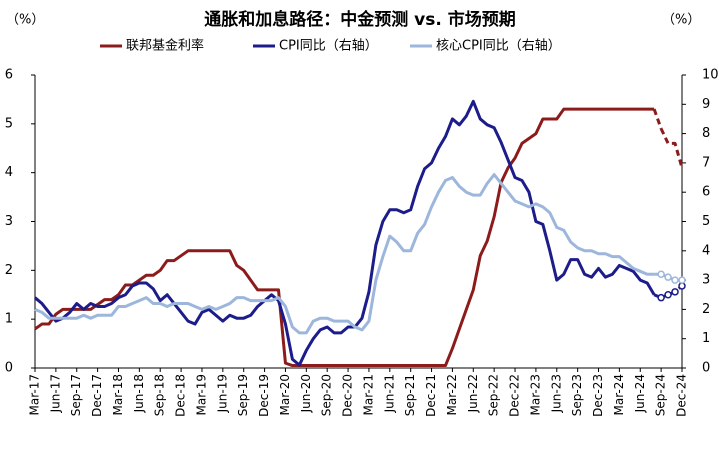 Image resolution: width=719 pixels, height=455 pixels. I want to click on x-tick-label: Dec-23, so click(598, 395).